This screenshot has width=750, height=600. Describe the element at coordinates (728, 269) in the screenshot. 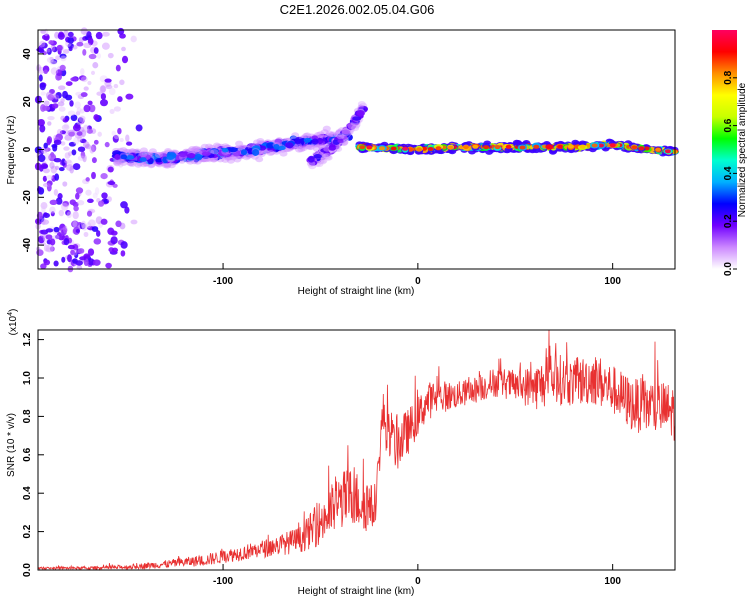

I see `colorbar-tick-label: 0.0` at that location.